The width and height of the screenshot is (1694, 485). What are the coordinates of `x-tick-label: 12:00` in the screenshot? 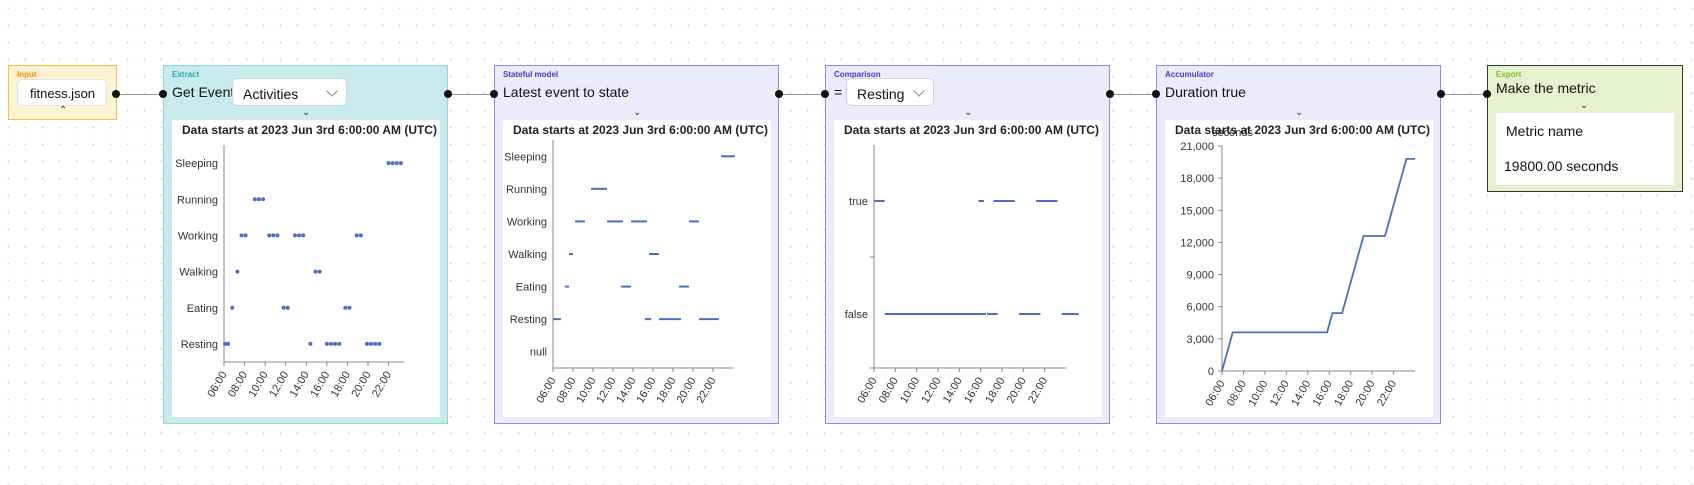 It's located at (931, 391).